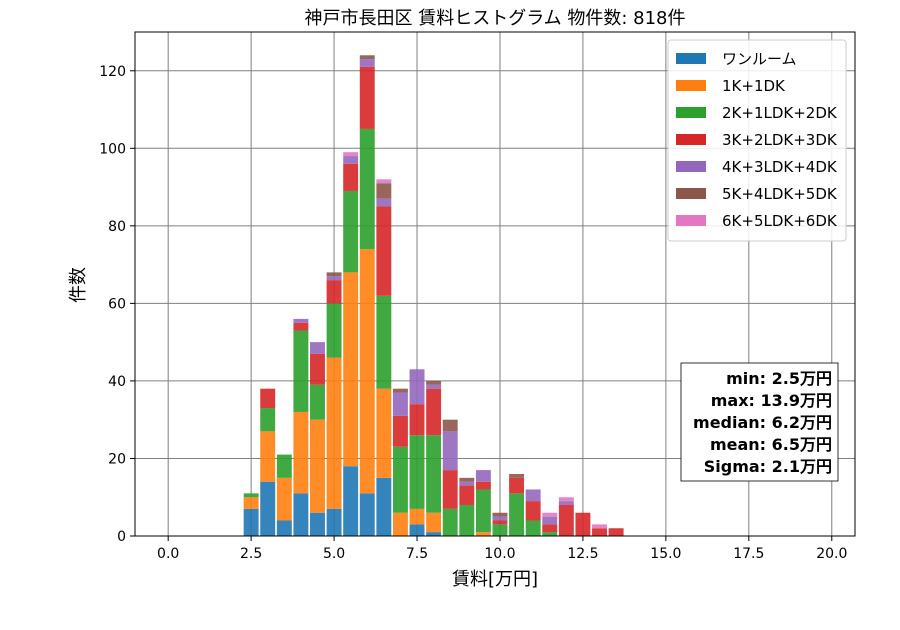  I want to click on legend-label: 3K+2LDK+3DK, so click(780, 140).